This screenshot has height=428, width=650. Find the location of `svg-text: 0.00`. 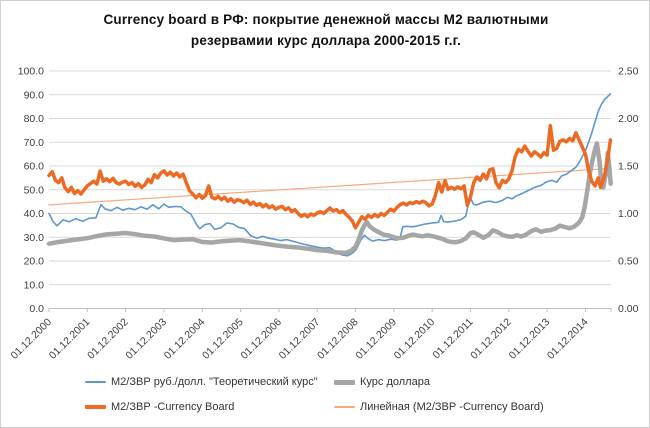

svg-text: 0.00 is located at coordinates (628, 309).